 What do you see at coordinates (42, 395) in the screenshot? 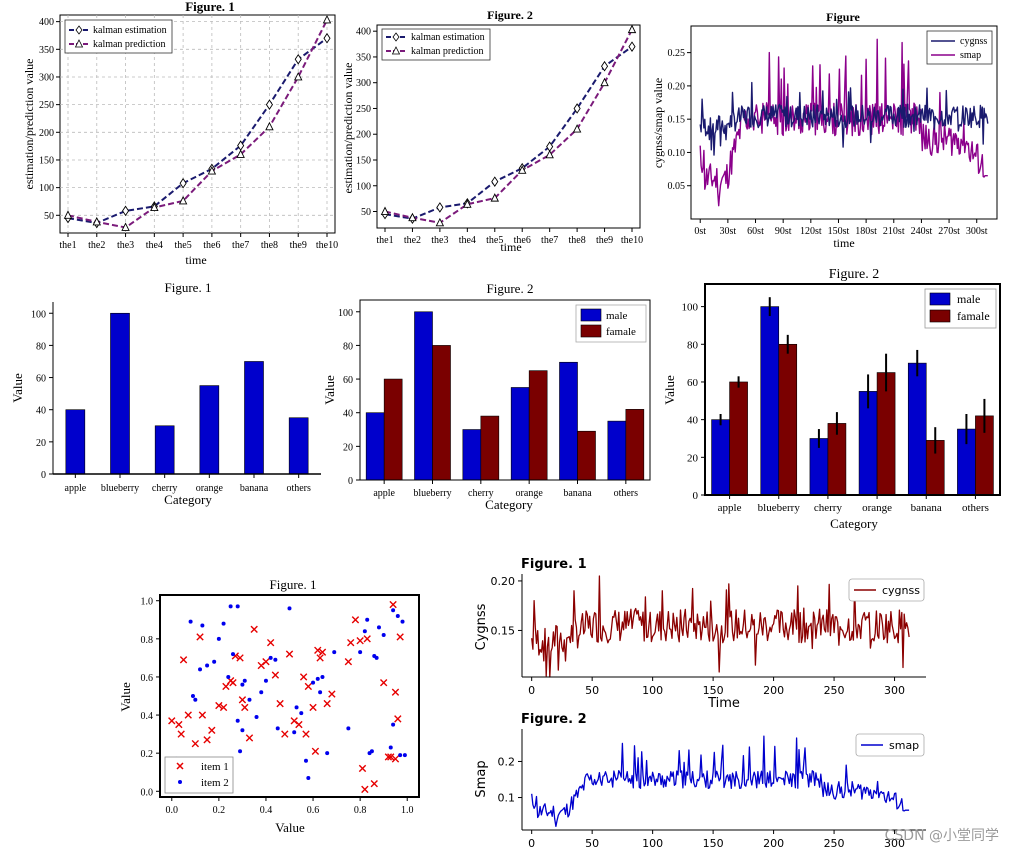
I see `y-axis-ticks: 0 20 40 60 80 100` at bounding box center [42, 395].